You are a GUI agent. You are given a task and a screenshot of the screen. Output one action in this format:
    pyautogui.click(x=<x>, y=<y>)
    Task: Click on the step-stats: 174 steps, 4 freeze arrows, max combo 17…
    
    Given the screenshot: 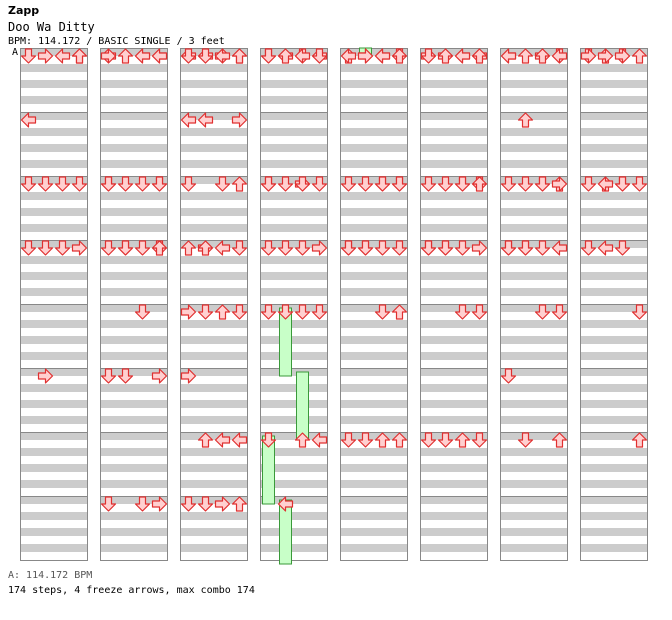 What is the action you would take?
    pyautogui.click(x=131, y=590)
    